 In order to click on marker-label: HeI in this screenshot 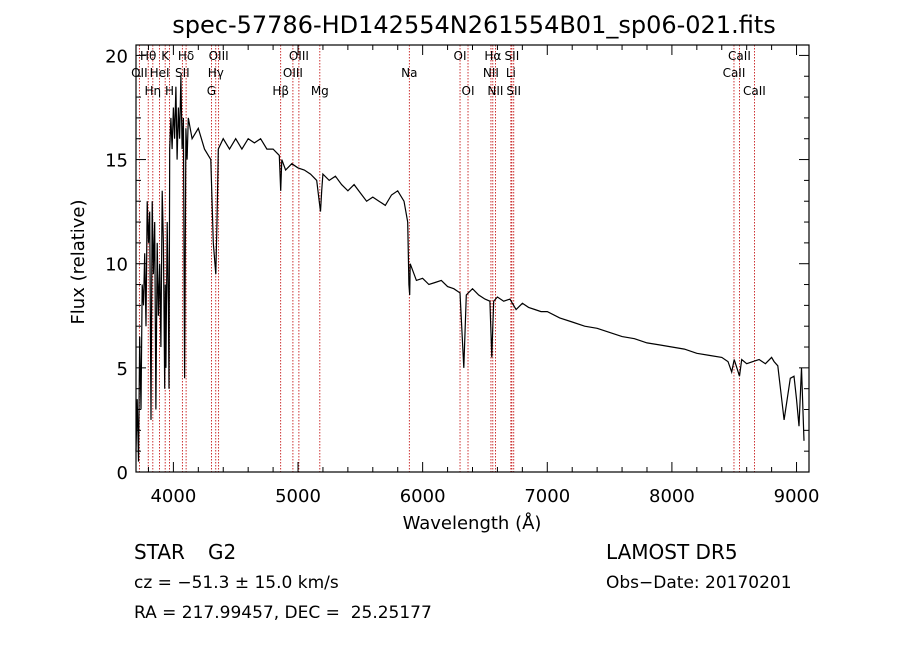, I will do `click(160, 73)`.